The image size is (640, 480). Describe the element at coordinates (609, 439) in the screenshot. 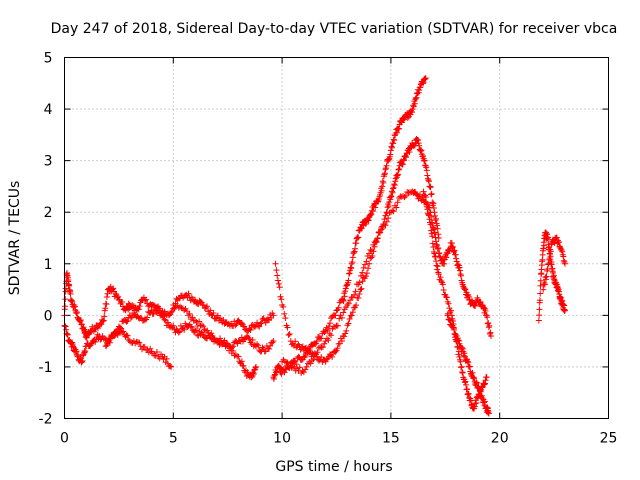

I see `x-tick-label: 25` at that location.